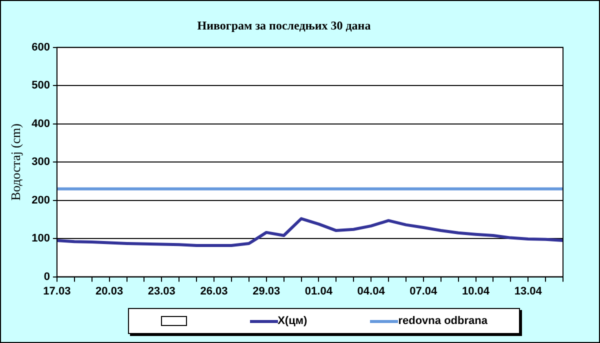  What do you see at coordinates (443, 321) in the screenshot?
I see `legend-label: redovna odbrana` at bounding box center [443, 321].